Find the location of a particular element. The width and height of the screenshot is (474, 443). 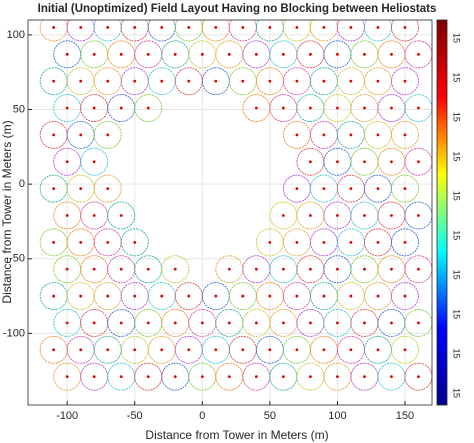

y-tick-label: 100 is located at coordinates (16, 35).